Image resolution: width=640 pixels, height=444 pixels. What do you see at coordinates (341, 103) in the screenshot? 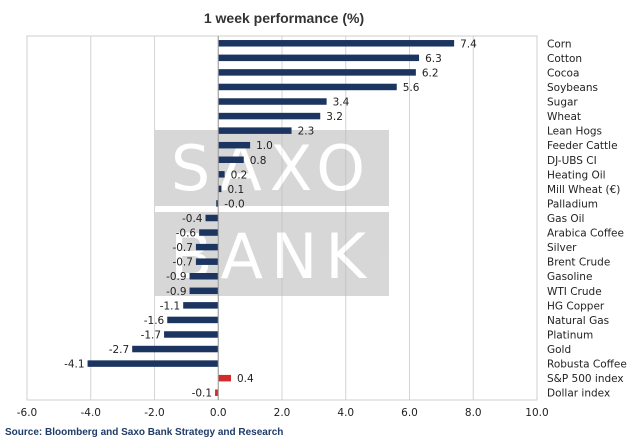
I see `value-label-4: 3.4` at bounding box center [341, 103].